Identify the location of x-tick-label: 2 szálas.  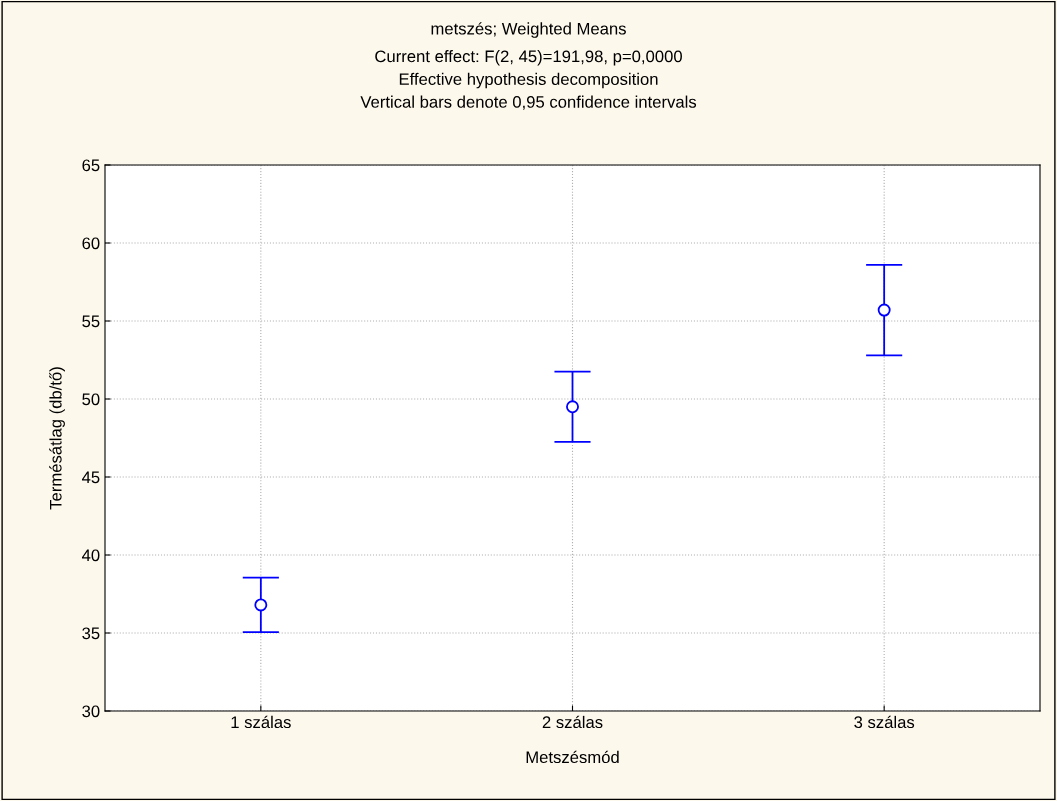
(572, 722).